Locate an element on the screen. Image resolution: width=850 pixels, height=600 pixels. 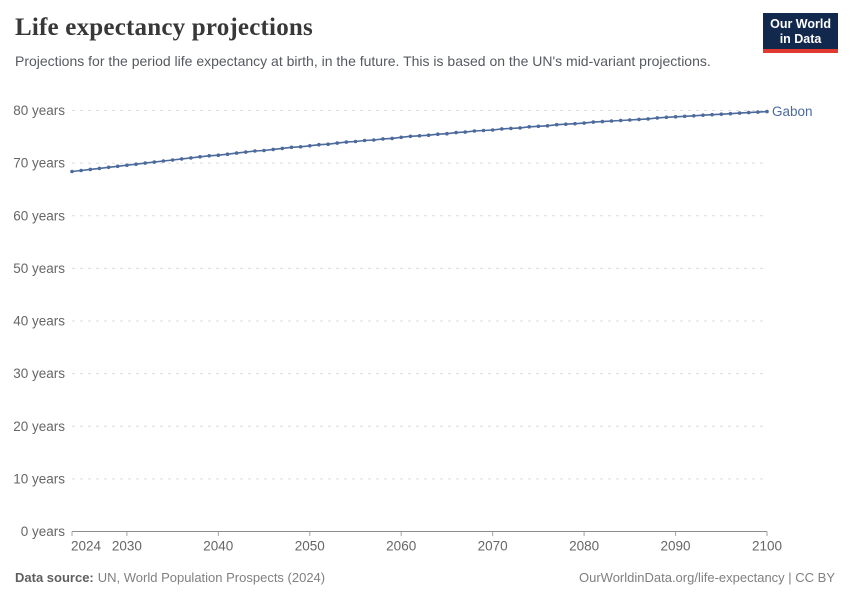
y-axis-tick-label: 70 years is located at coordinates (39, 163).